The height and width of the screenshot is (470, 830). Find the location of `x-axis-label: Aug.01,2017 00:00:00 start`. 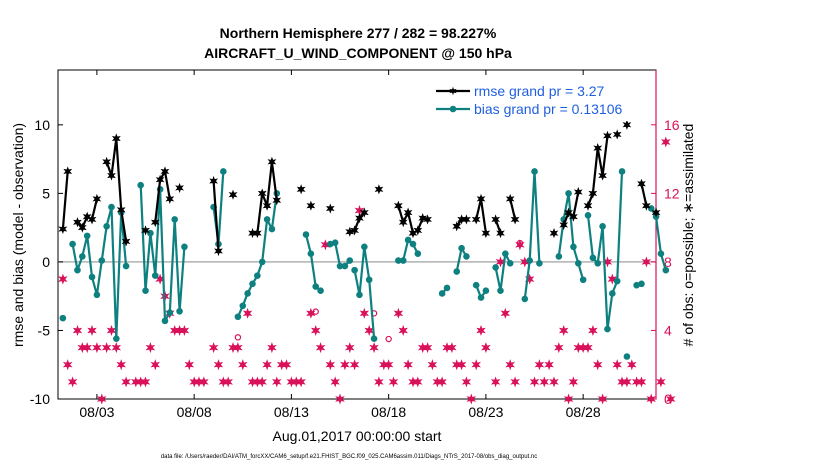

x-axis-label: Aug.01,2017 00:00:00 start is located at coordinates (357, 436).